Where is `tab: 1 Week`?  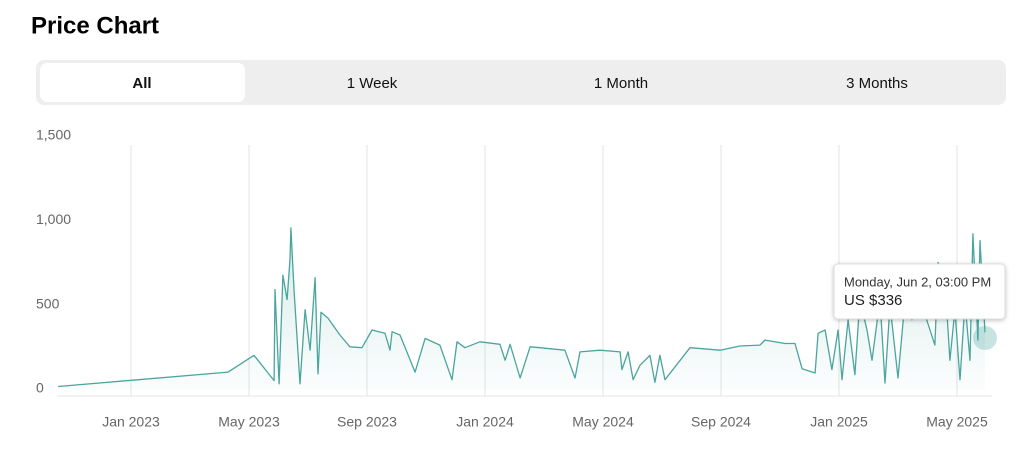 tab: 1 Week is located at coordinates (372, 83).